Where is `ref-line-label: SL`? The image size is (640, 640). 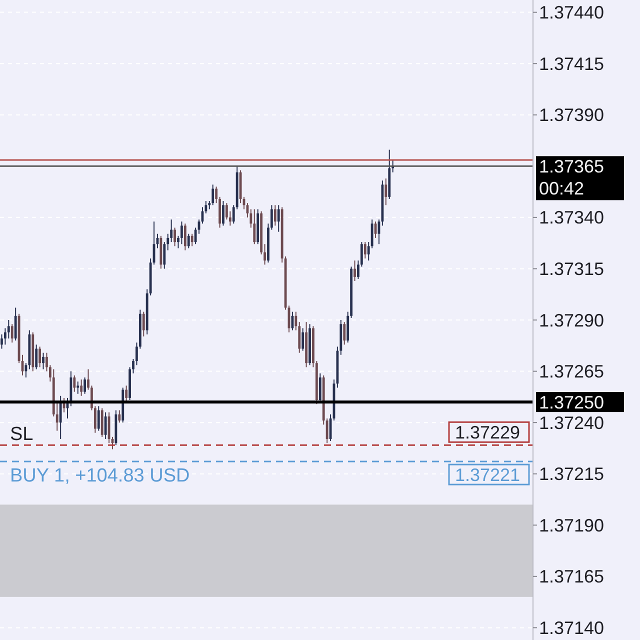
ref-line-label: SL is located at coordinates (22, 435).